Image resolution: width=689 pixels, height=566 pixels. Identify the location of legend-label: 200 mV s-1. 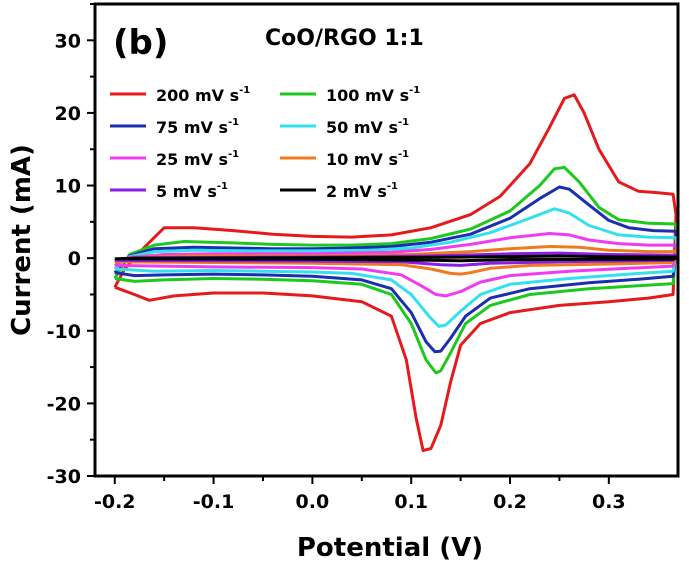
(203, 95).